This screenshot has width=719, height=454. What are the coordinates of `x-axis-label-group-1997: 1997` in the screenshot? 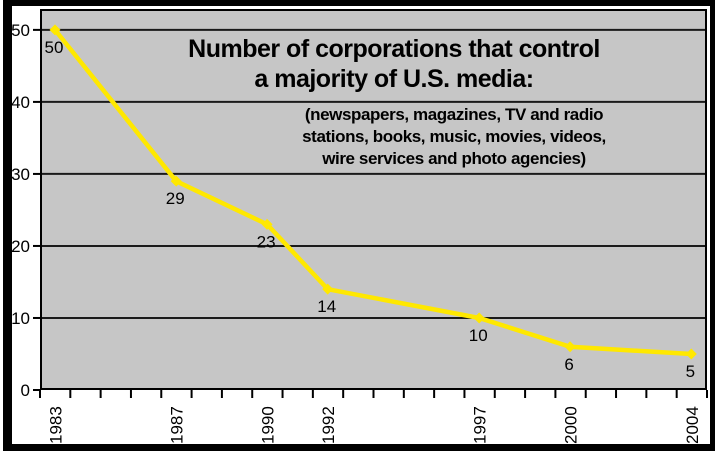 It's located at (480, 425).